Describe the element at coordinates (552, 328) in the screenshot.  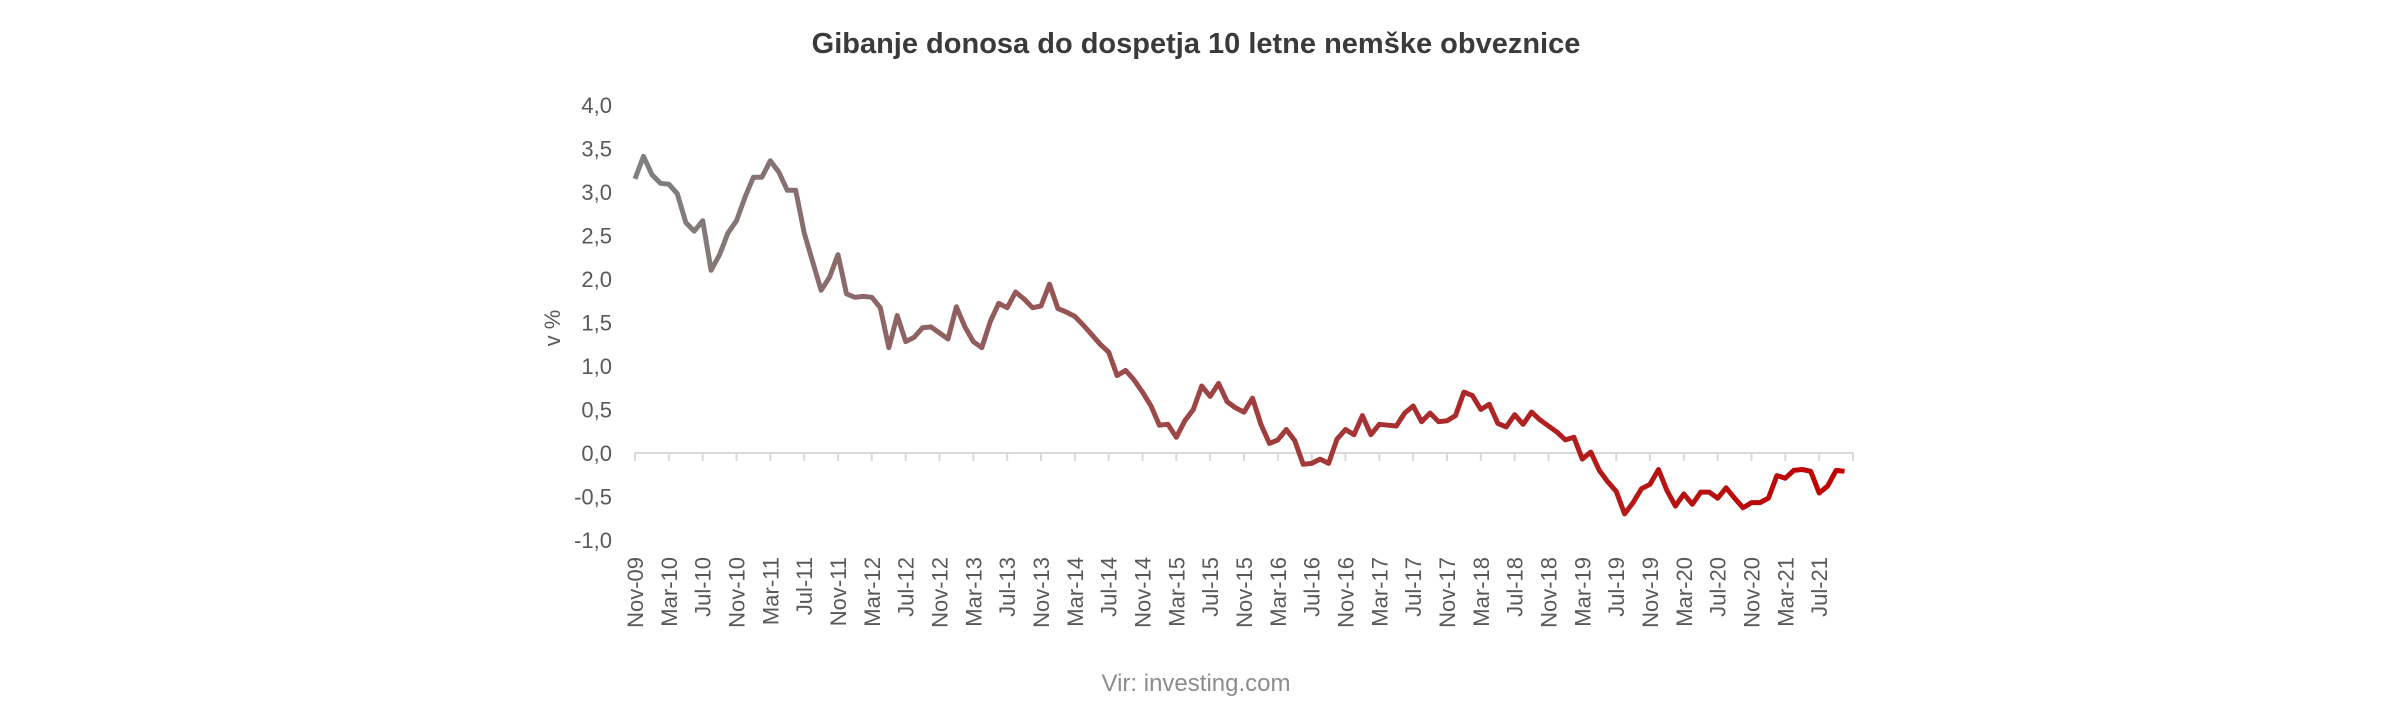
I see `y-axis-label: v %` at that location.